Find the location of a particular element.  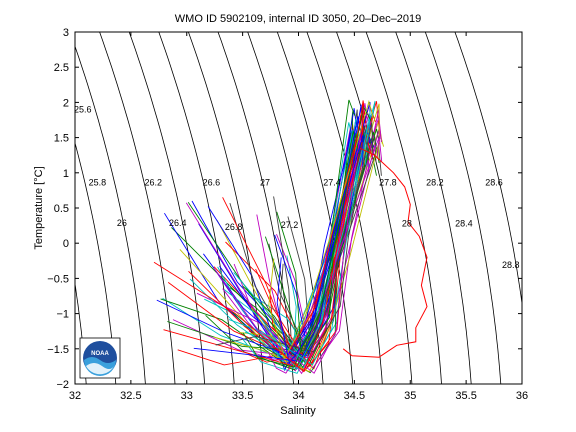

noaa-logo: NOAA is located at coordinates (100, 358).